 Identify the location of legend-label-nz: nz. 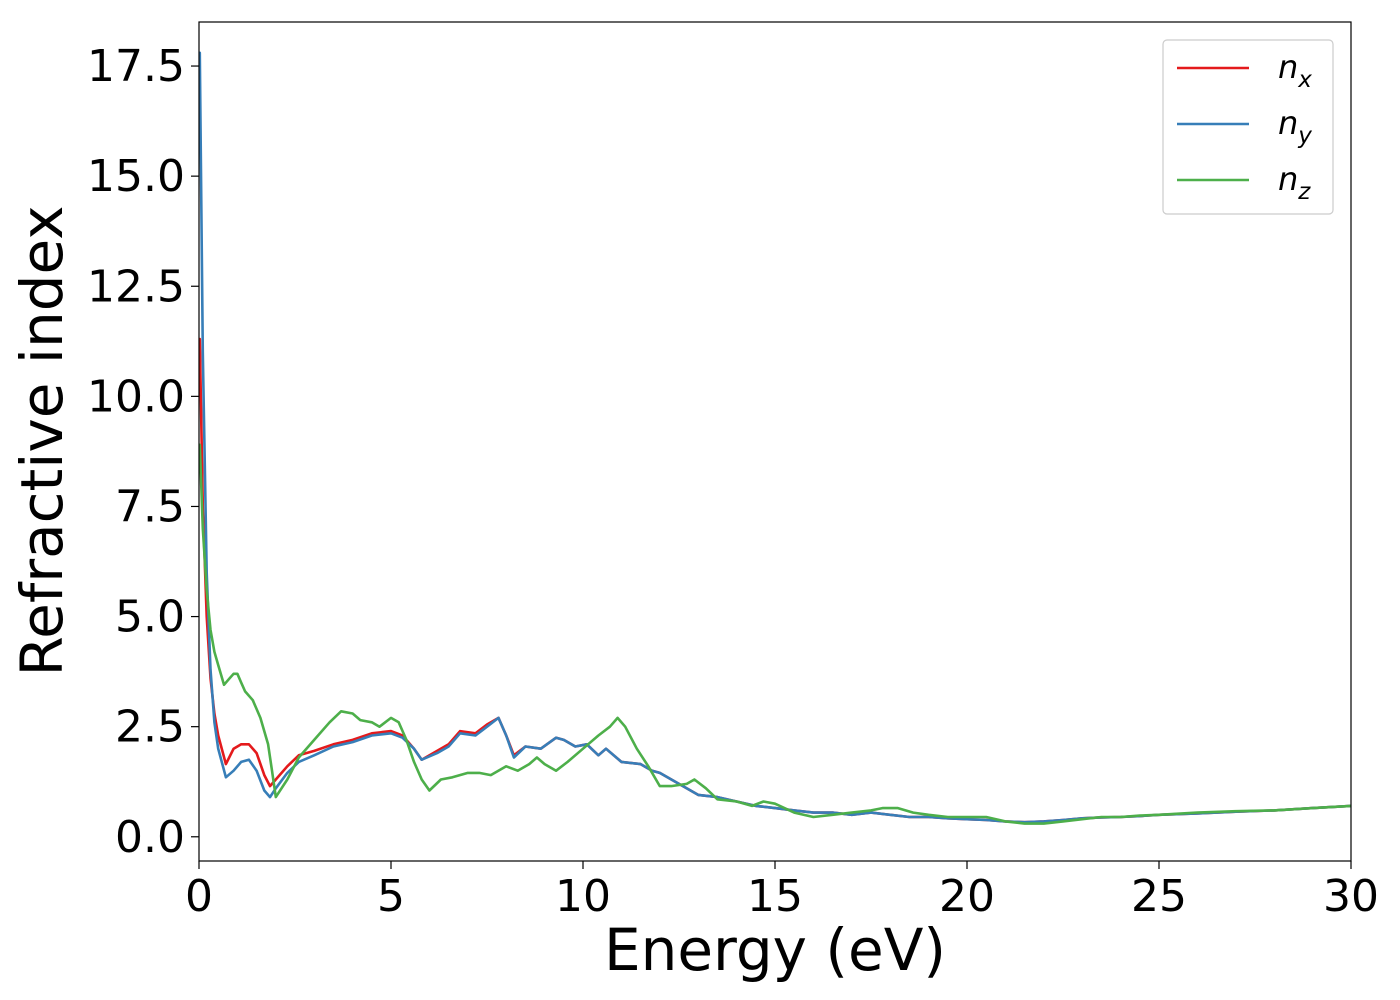
(1294, 182).